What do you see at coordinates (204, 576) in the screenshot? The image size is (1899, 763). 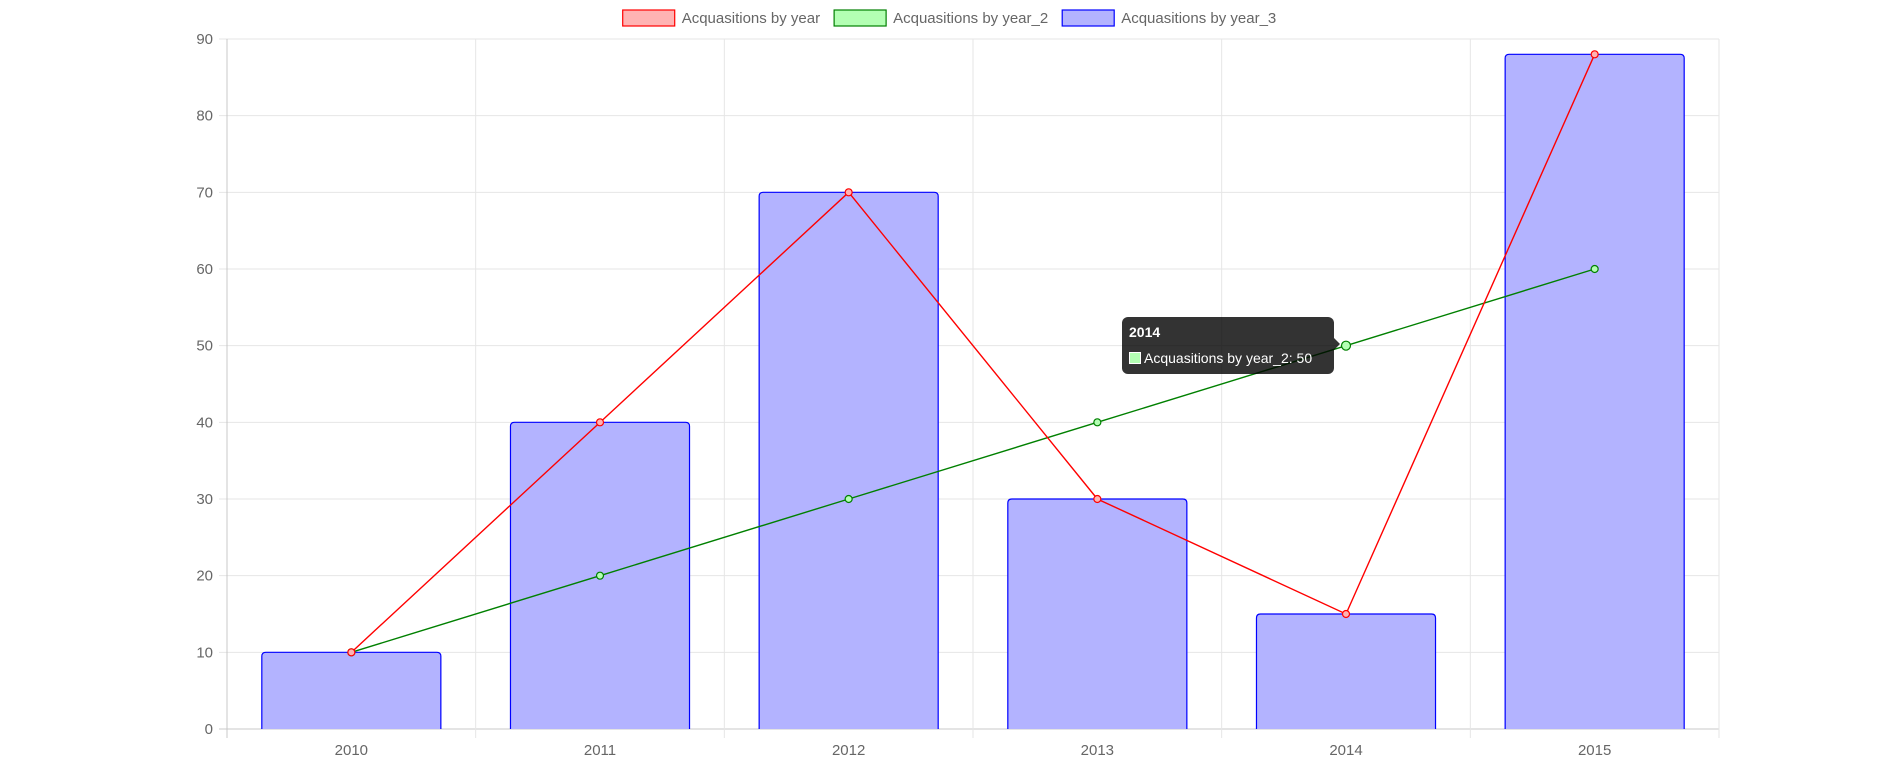 I see `y-tick-label: 20` at bounding box center [204, 576].